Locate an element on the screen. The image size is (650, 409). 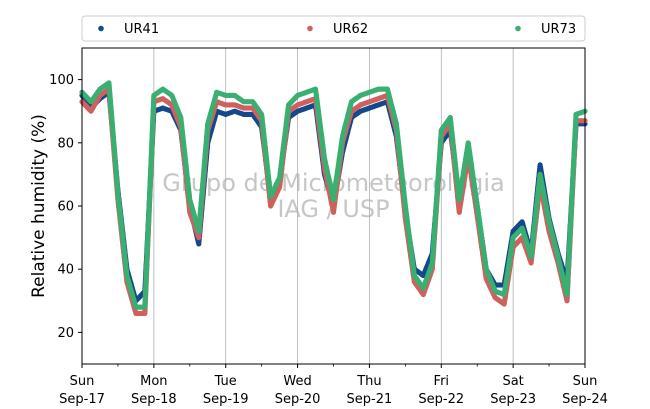
legend-marker-ur41 is located at coordinates (101, 28).